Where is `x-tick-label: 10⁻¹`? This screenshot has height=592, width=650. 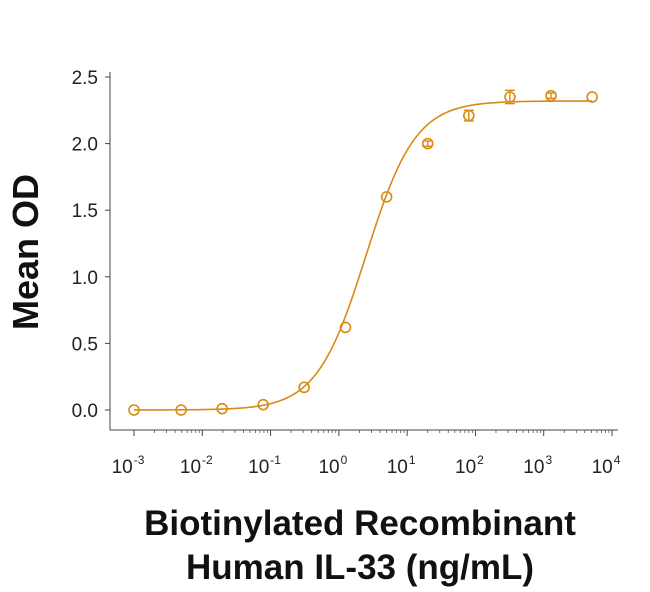
x-tick-label: 10⁻¹ is located at coordinates (264, 465).